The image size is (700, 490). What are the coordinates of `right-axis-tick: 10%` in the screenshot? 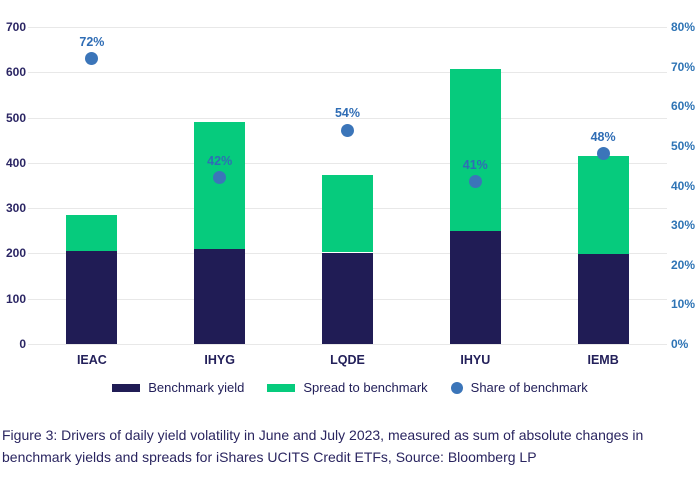 It's located at (683, 304).